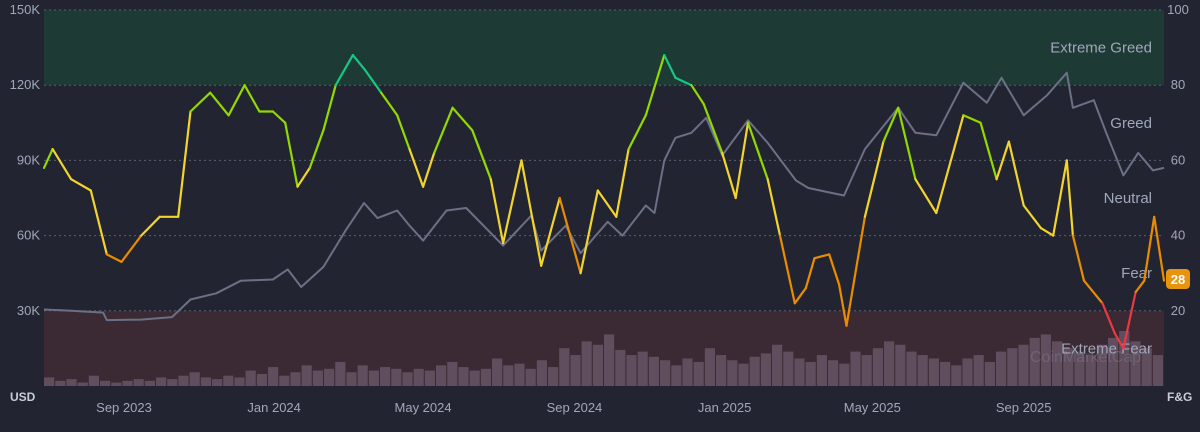 Image resolution: width=1200 pixels, height=432 pixels. I want to click on zone-label-neutral: Neutral, so click(1128, 198).